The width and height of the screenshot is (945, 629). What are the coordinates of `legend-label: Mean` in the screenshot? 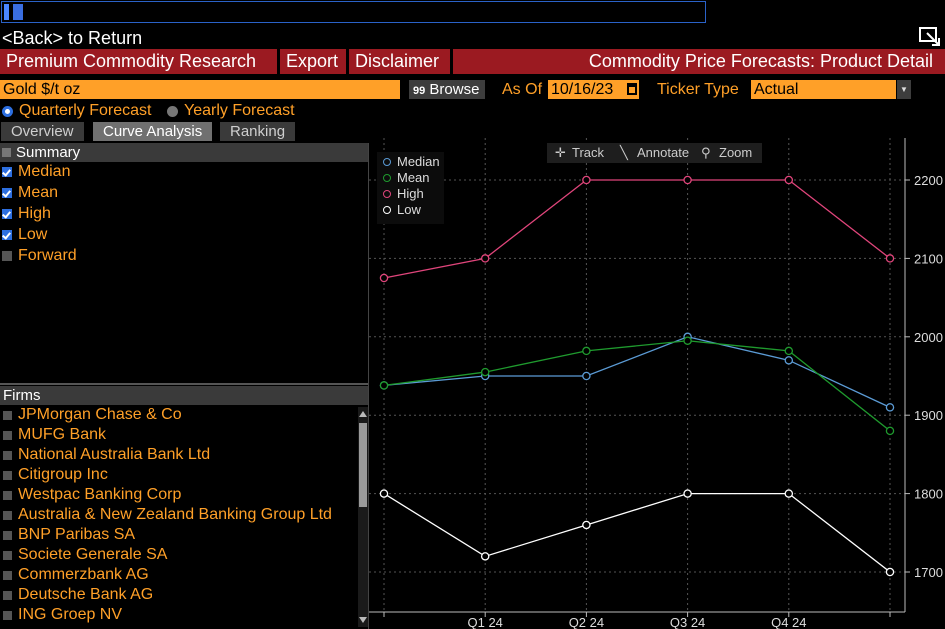 It's located at (413, 177).